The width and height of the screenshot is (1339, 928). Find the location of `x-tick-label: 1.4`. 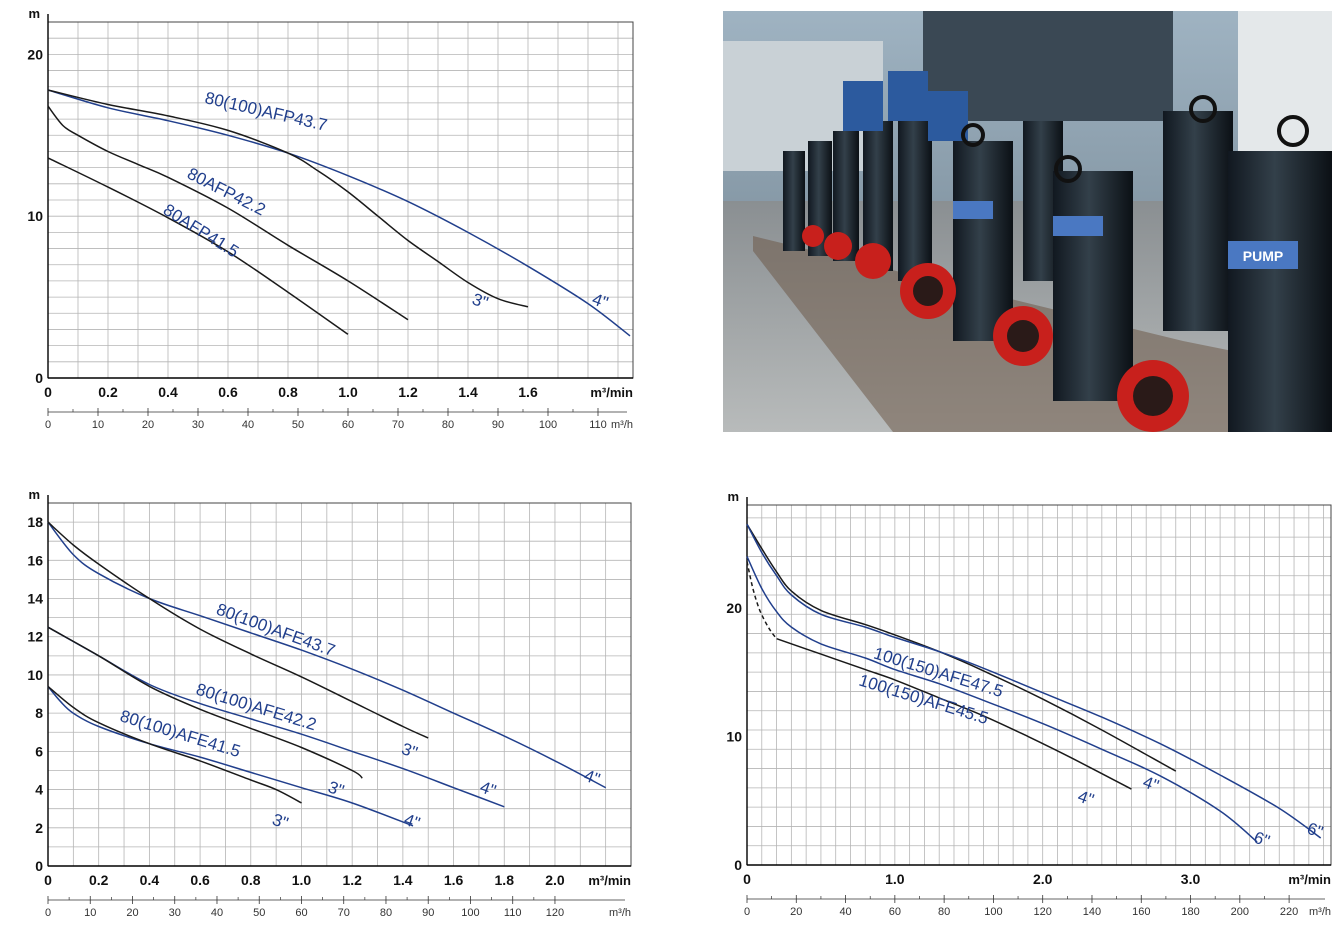

x-tick-label: 1.4 is located at coordinates (468, 392).